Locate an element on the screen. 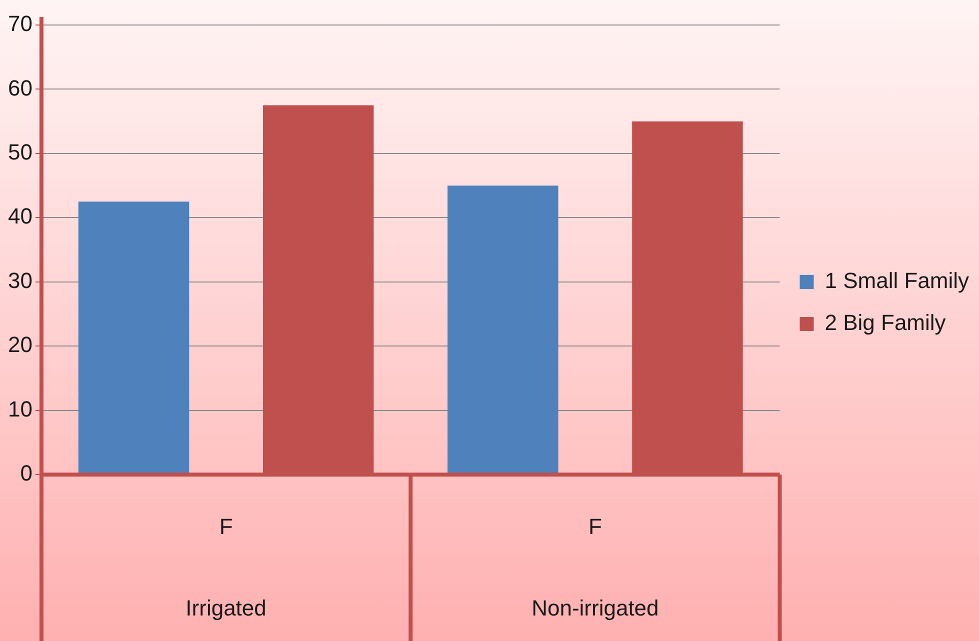 This screenshot has height=641, width=979. y-tick-label: 50 is located at coordinates (20, 152).